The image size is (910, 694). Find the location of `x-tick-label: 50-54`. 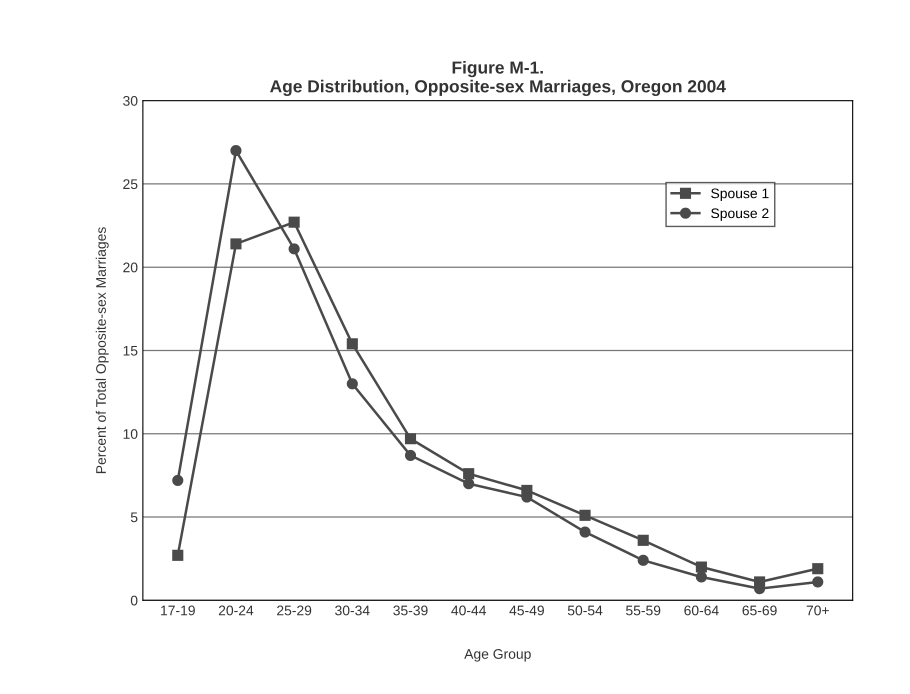

x-tick-label: 50-54 is located at coordinates (585, 611).